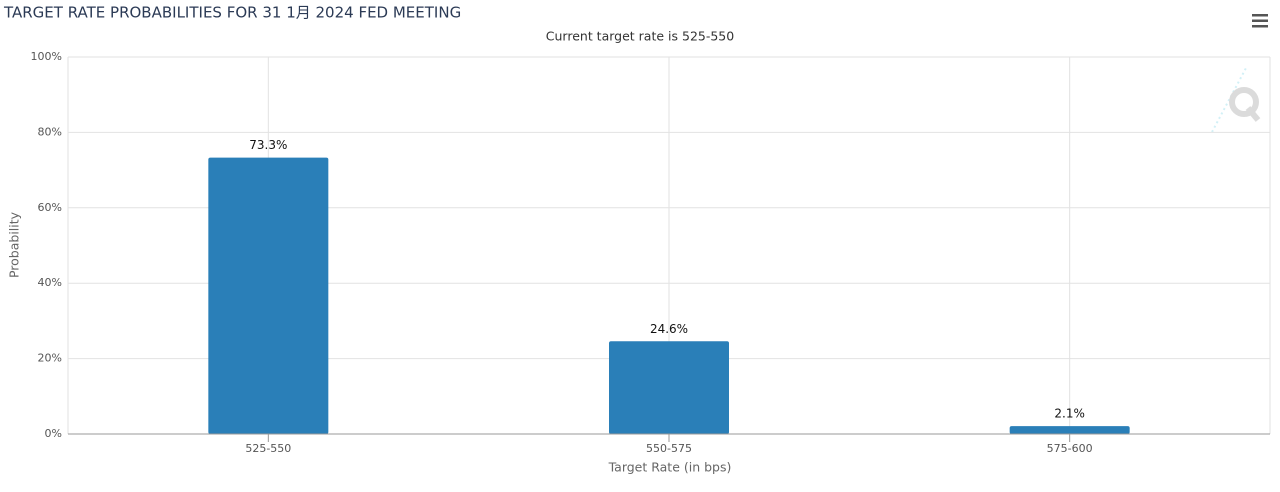  What do you see at coordinates (14, 244) in the screenshot?
I see `y-axis-title: Probability` at bounding box center [14, 244].